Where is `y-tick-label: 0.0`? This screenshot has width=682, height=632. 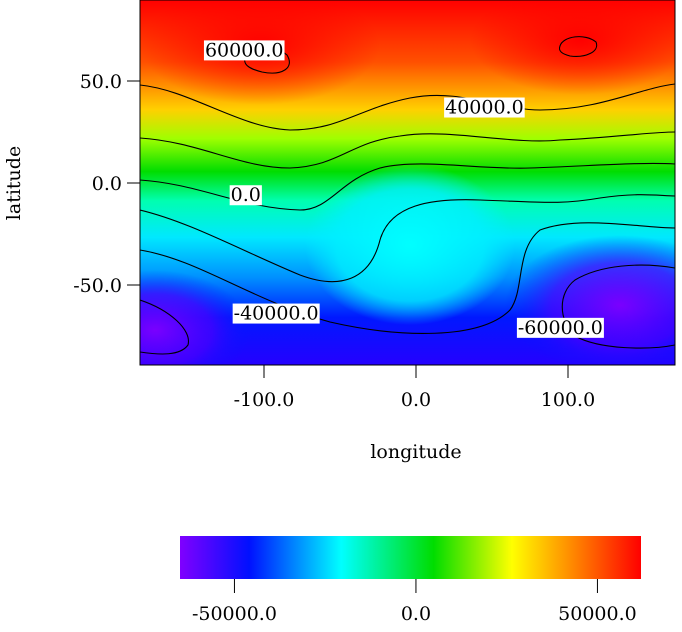 y-tick-label: 0.0 is located at coordinates (107, 184).